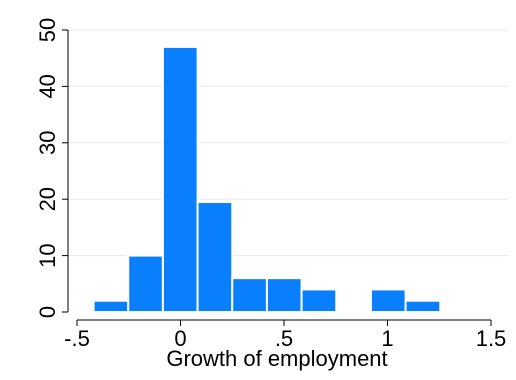 The width and height of the screenshot is (516, 380). I want to click on x-tick-label: .5, so click(284, 338).